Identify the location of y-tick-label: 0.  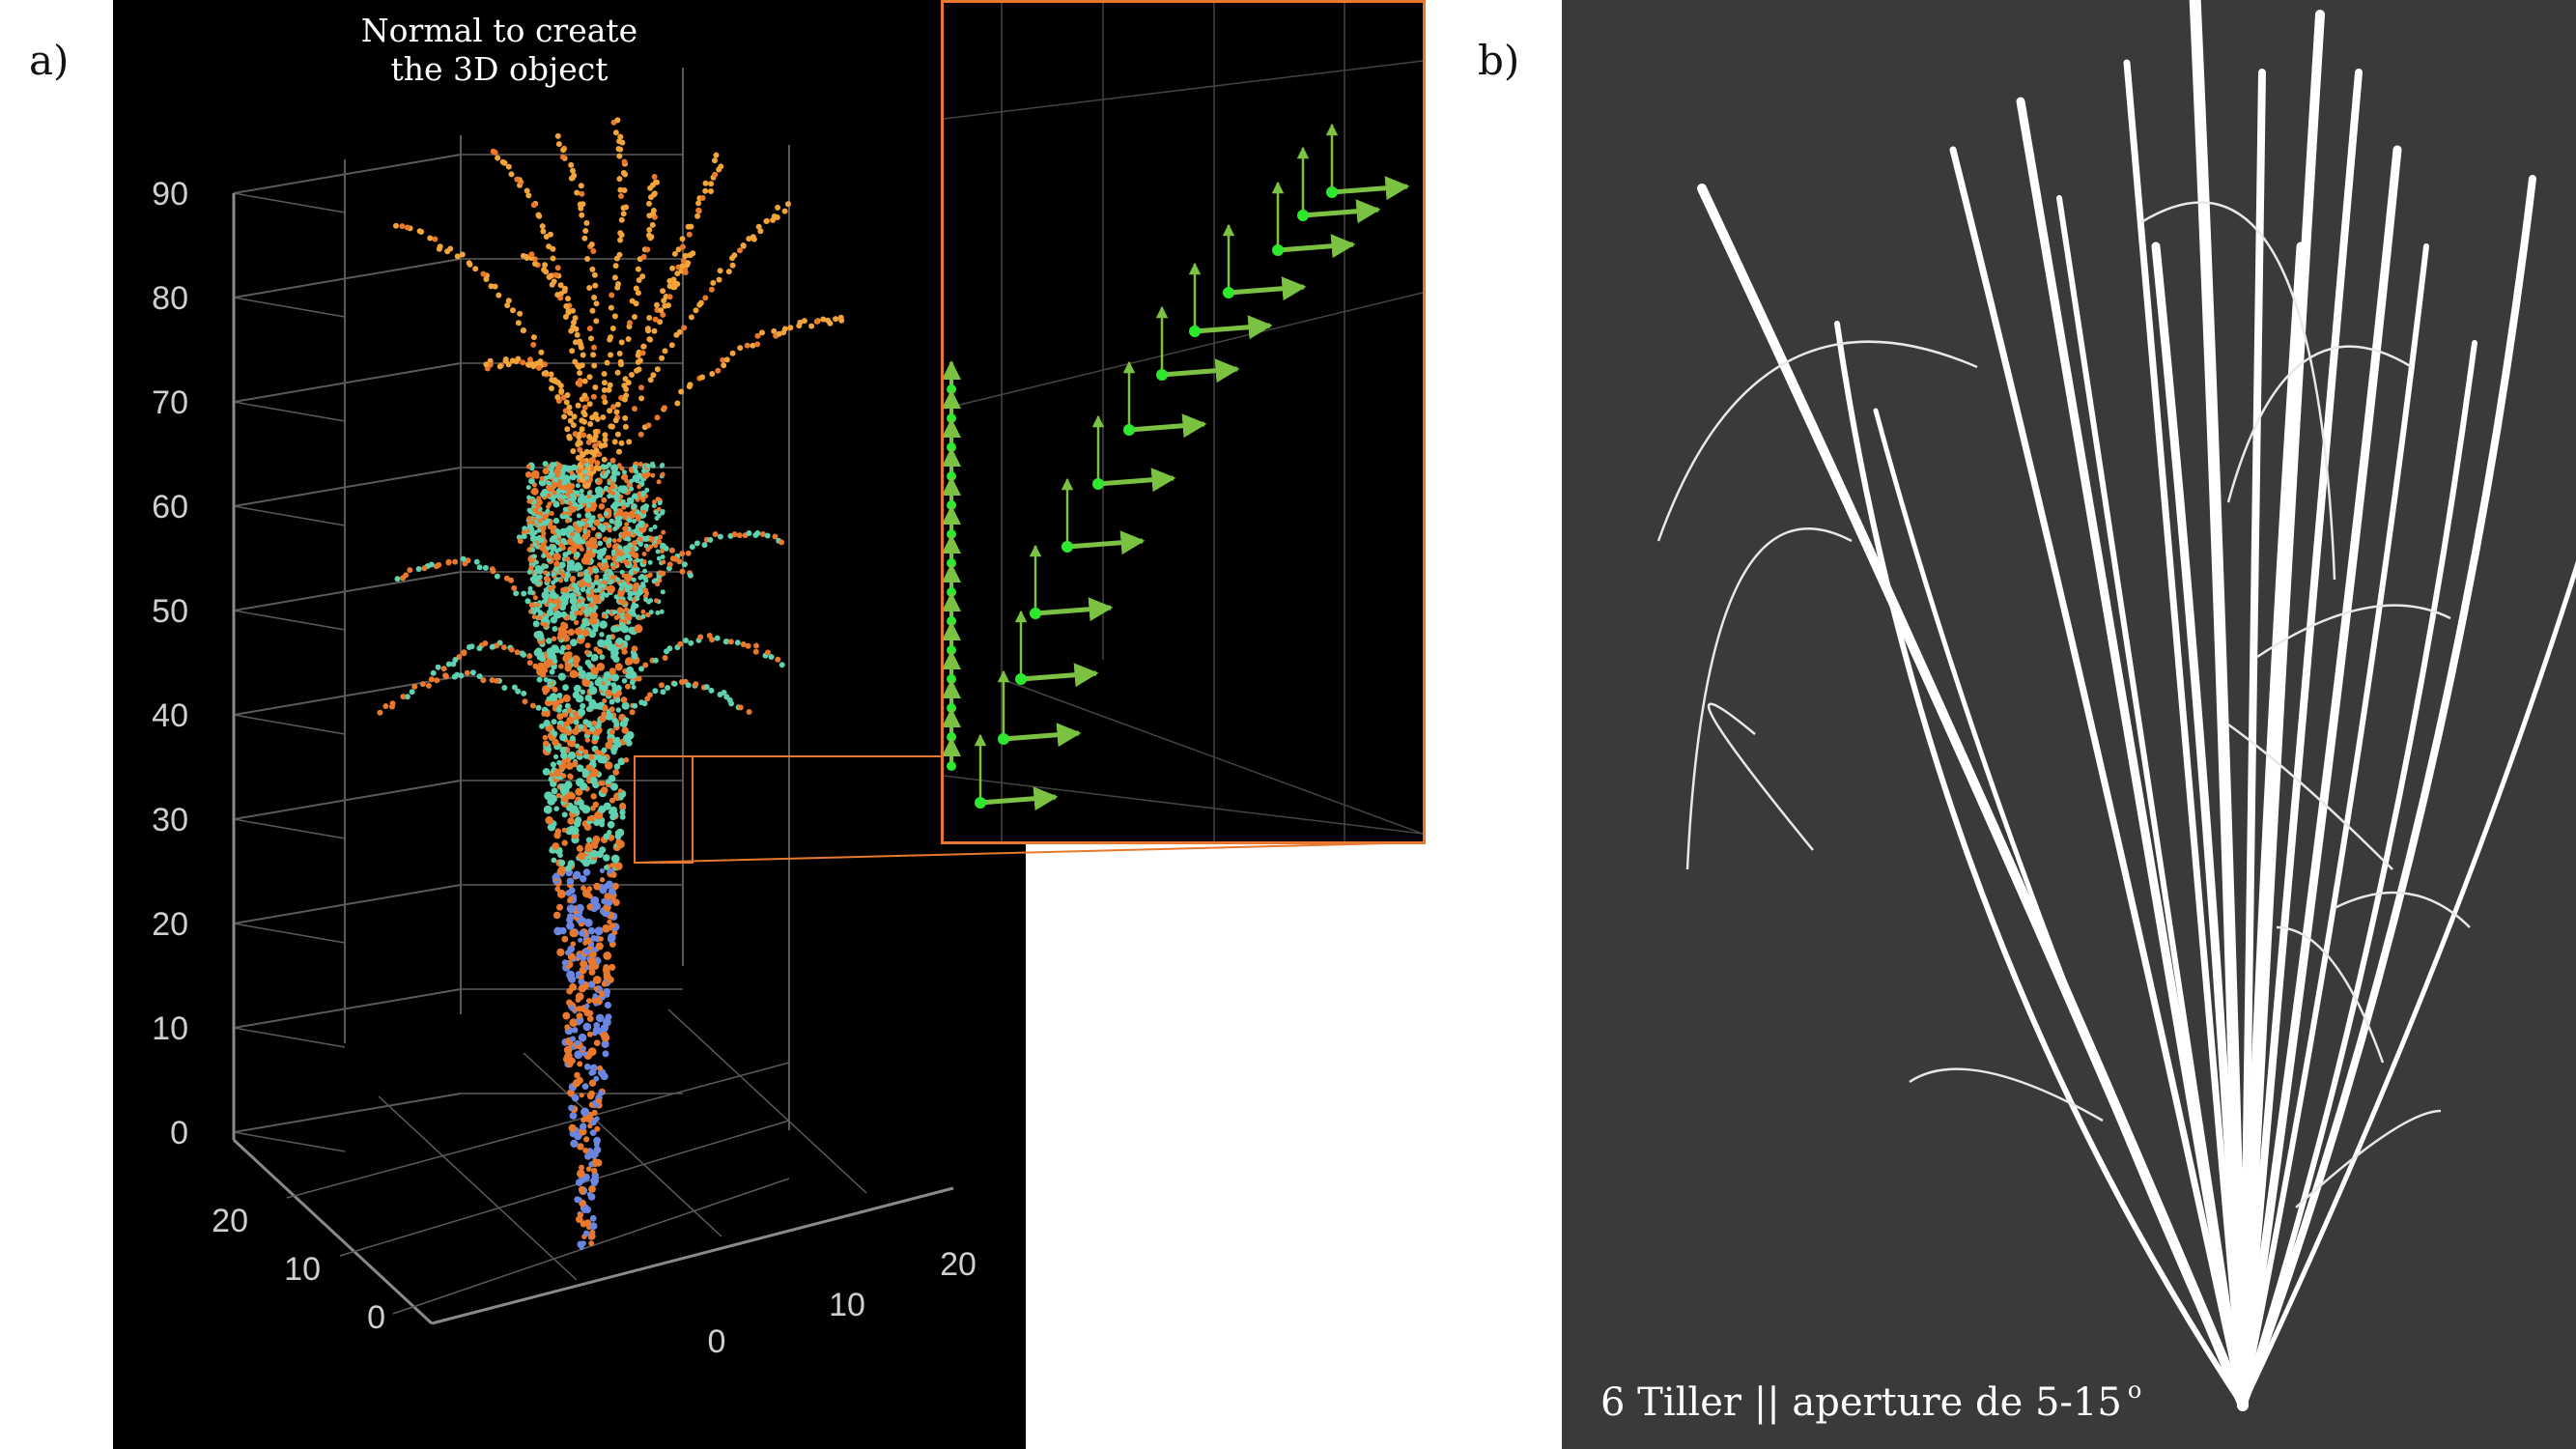
(376, 1317).